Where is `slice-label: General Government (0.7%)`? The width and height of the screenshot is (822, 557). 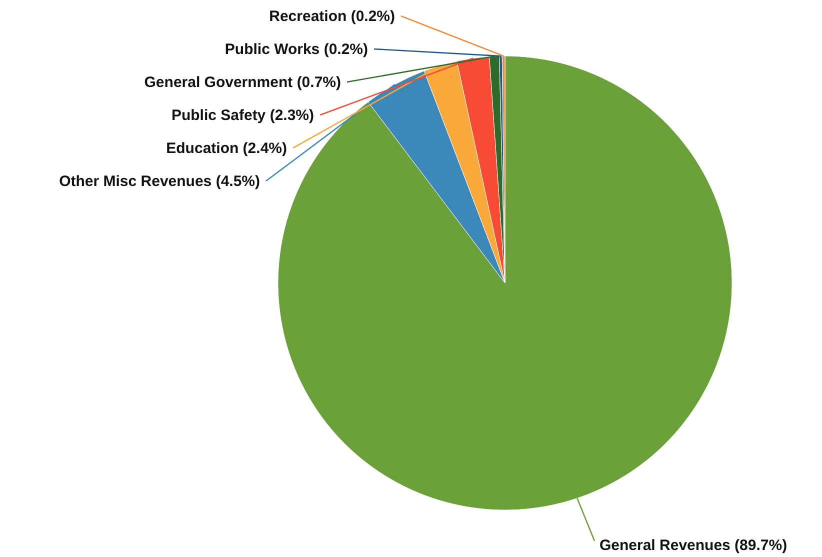 slice-label: General Government (0.7%) is located at coordinates (242, 82).